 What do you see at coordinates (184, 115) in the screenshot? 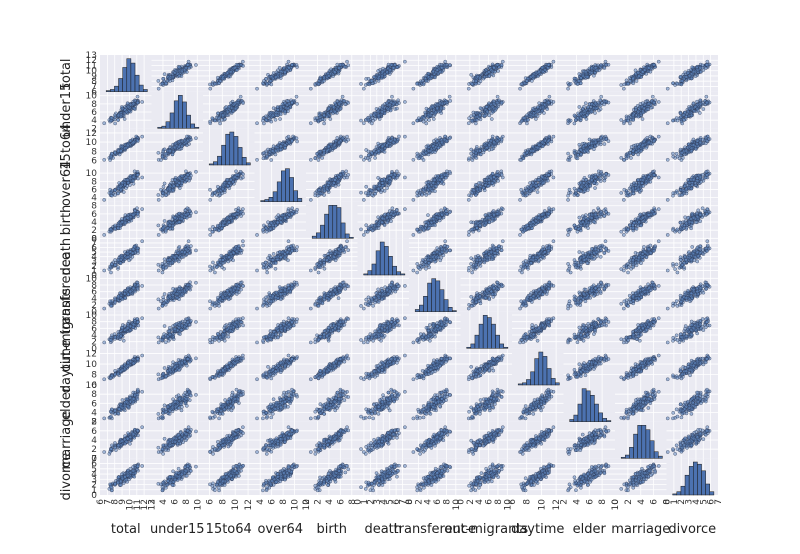
I see `hist-bar-under15` at bounding box center [184, 115].